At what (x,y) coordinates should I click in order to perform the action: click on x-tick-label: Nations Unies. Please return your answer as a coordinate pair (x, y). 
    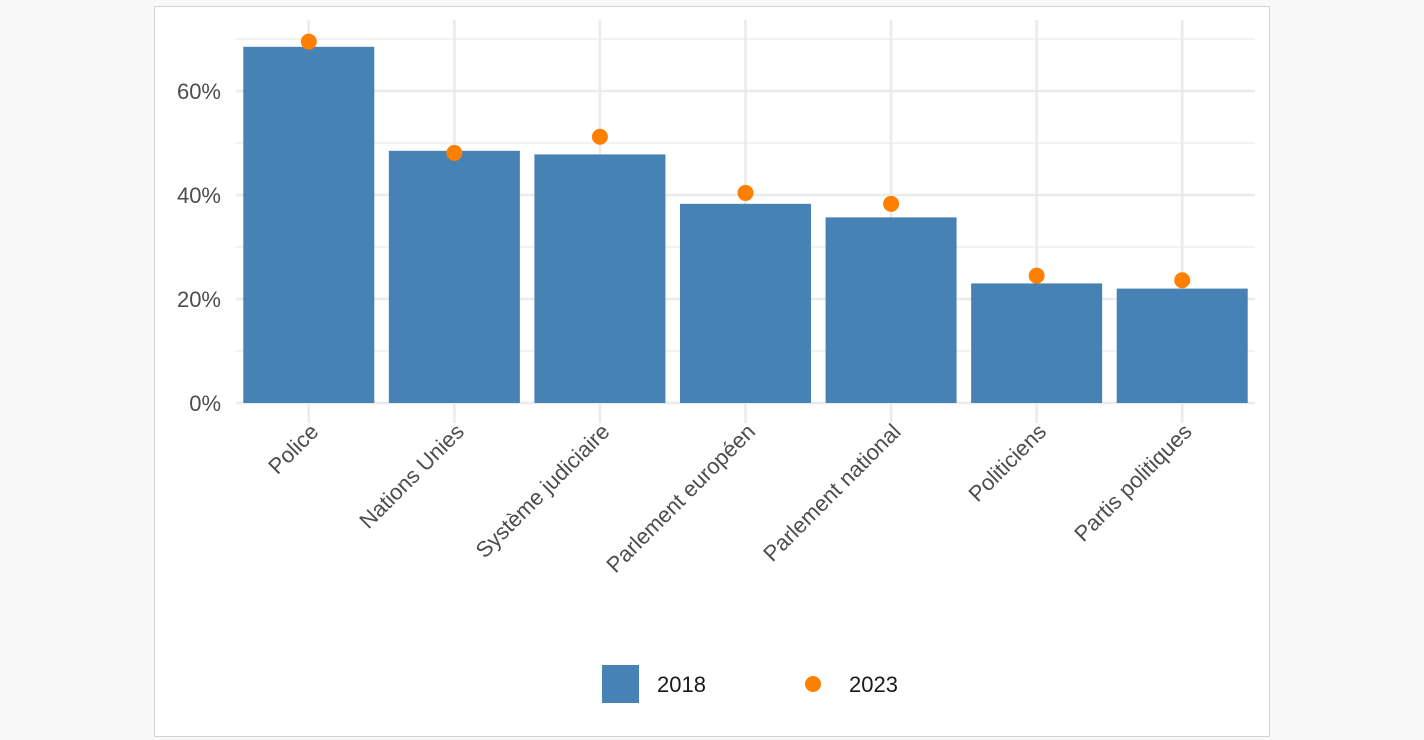
    Looking at the image, I should click on (411, 476).